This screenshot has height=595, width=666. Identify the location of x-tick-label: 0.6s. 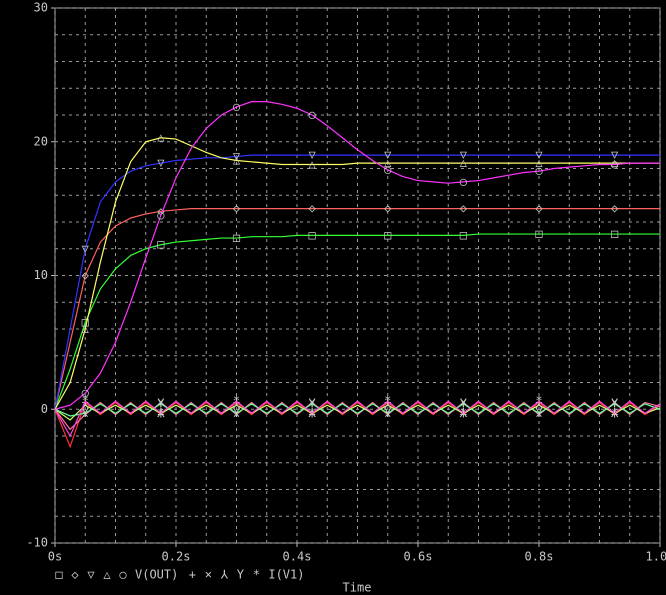
(418, 557).